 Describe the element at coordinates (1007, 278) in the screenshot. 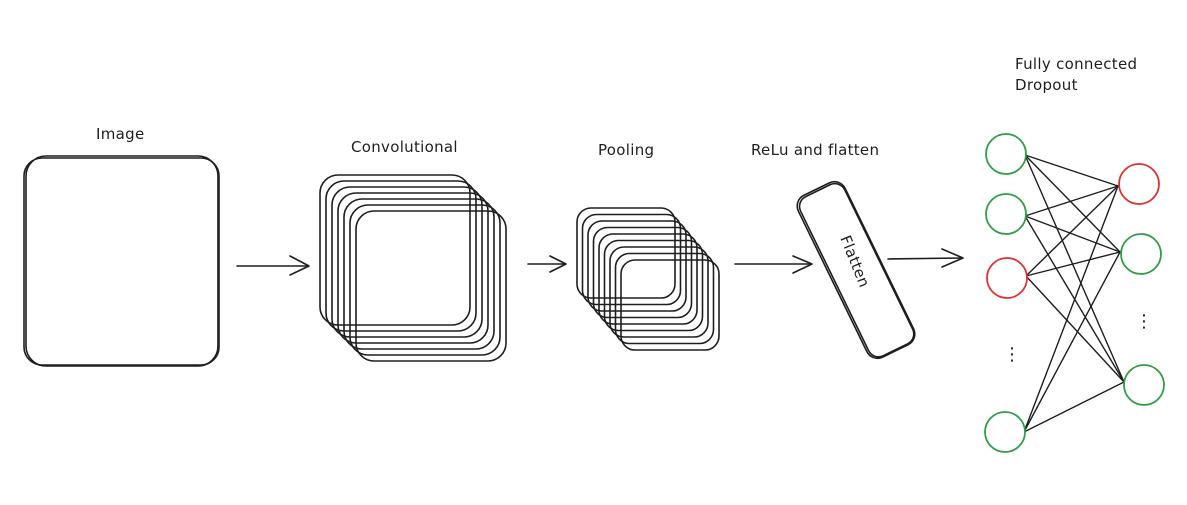

I see `input-neuron-3-dropped` at that location.